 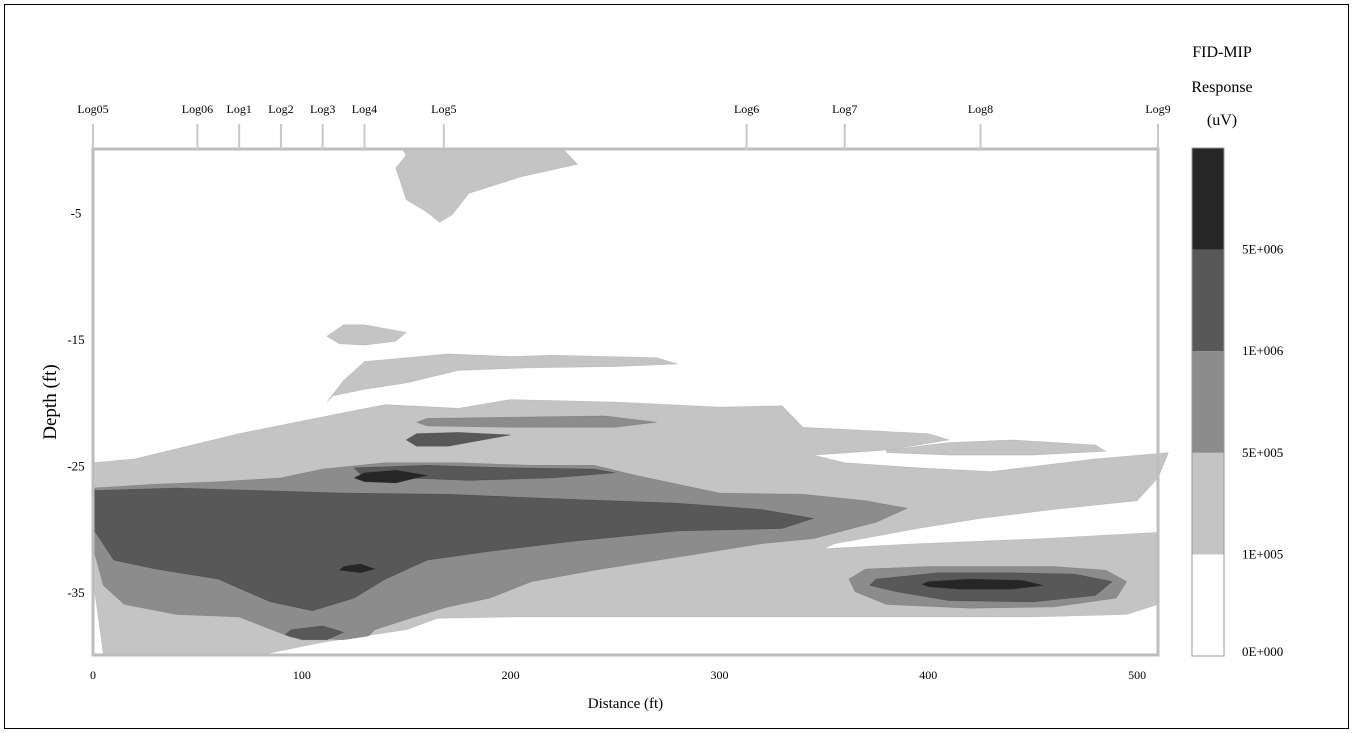 What do you see at coordinates (75, 592) in the screenshot?
I see `y-tick-label: -35` at bounding box center [75, 592].